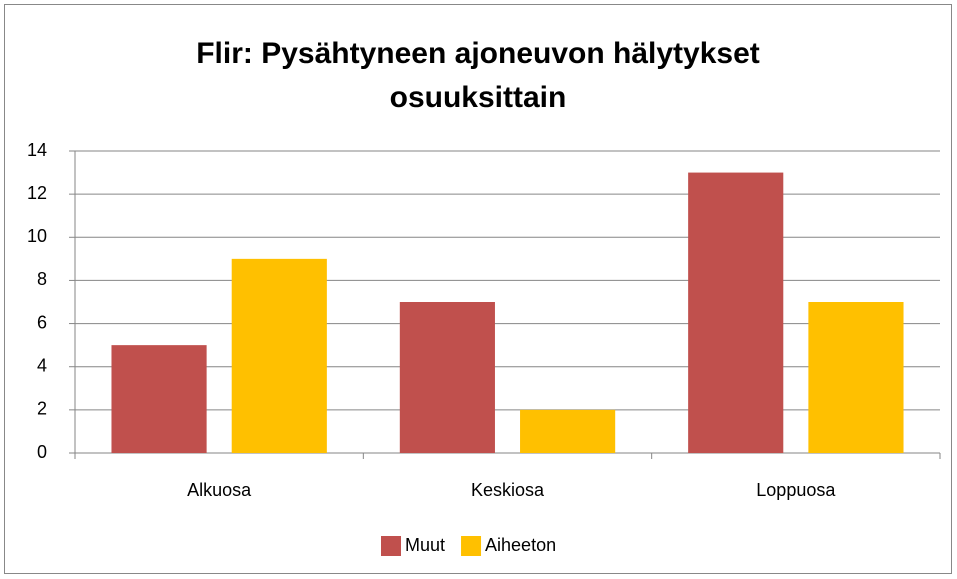 The image size is (957, 579). I want to click on y-tick-label: 8, so click(42, 279).